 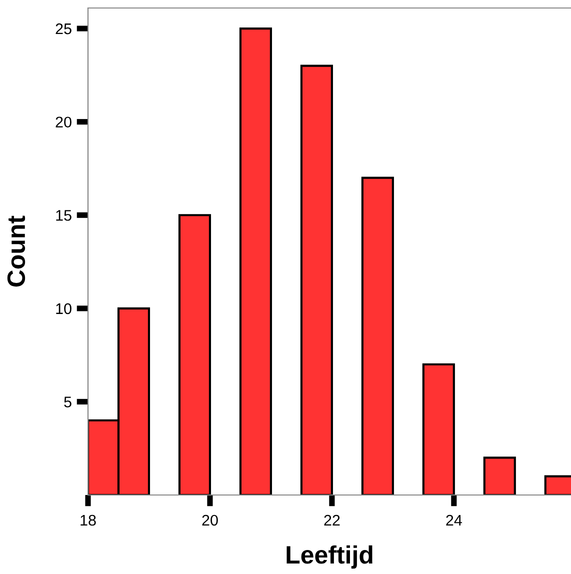 What do you see at coordinates (64, 215) in the screenshot?
I see `y-tick-label: 15` at bounding box center [64, 215].